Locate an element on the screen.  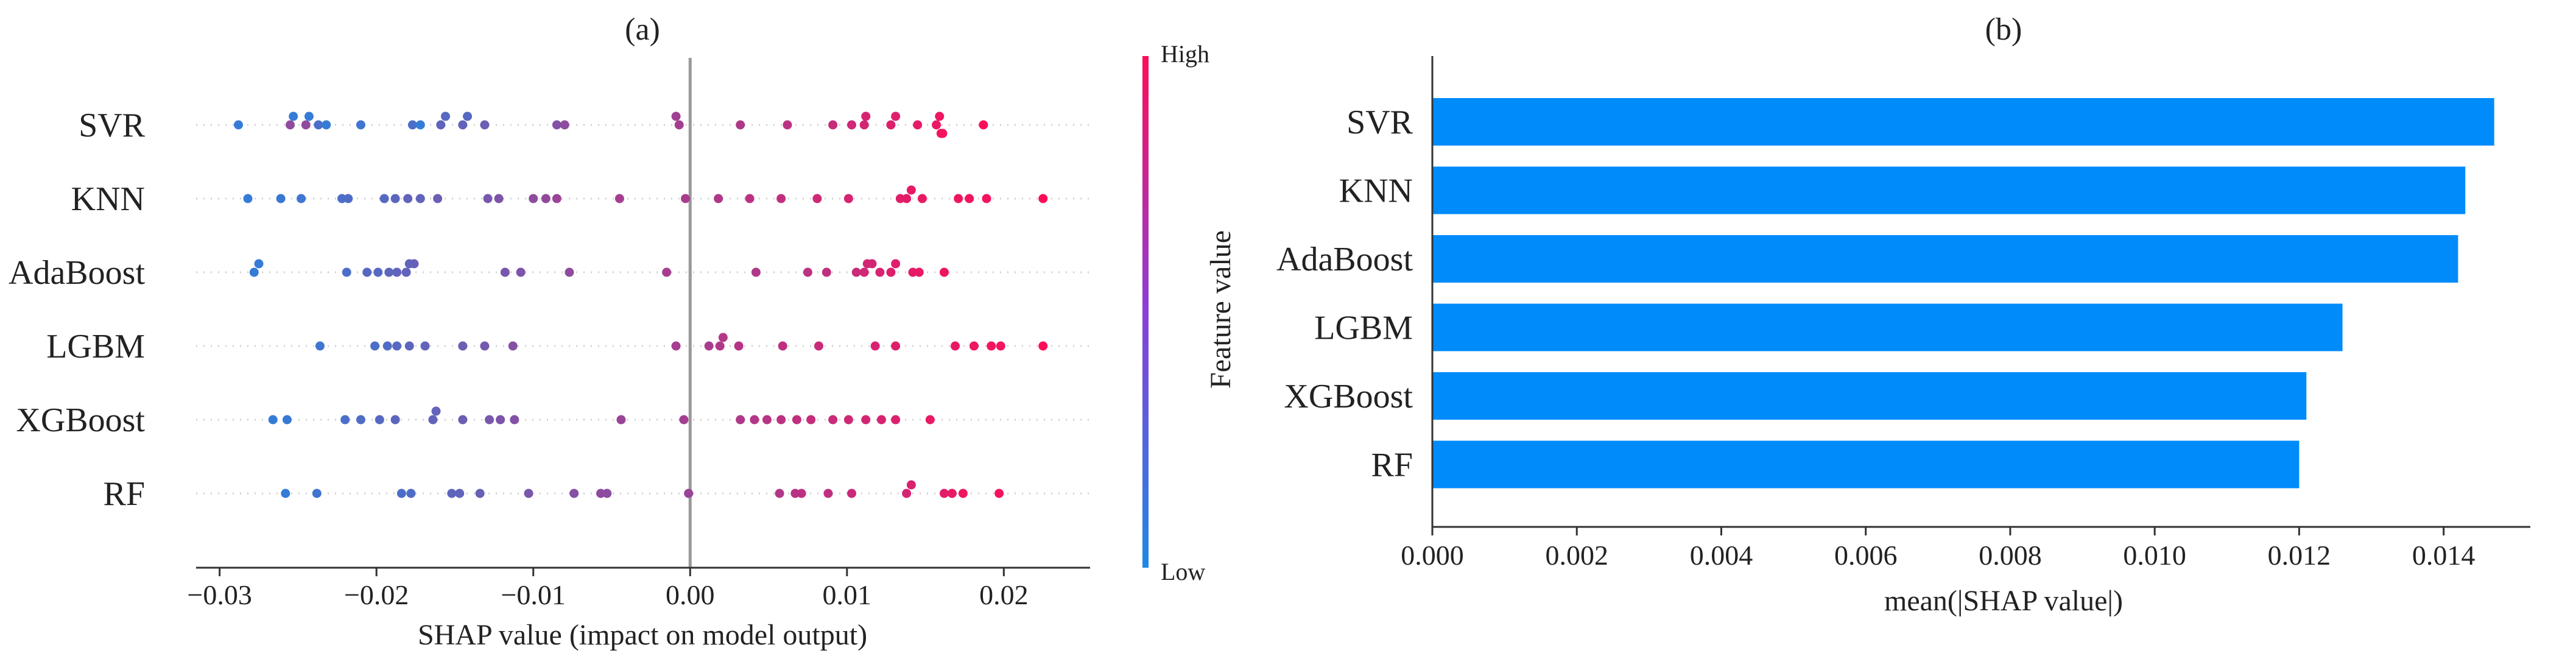
x-tick-label: −0.03 is located at coordinates (219, 594).